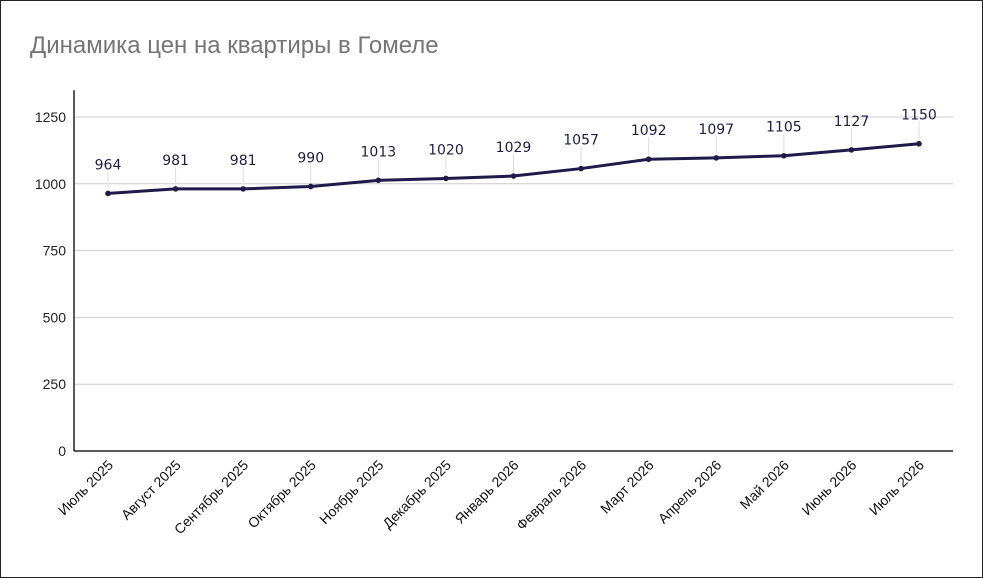 The image size is (983, 578). Describe the element at coordinates (416, 494) in the screenshot. I see `x-tick-label: Декабрь 2025` at that location.